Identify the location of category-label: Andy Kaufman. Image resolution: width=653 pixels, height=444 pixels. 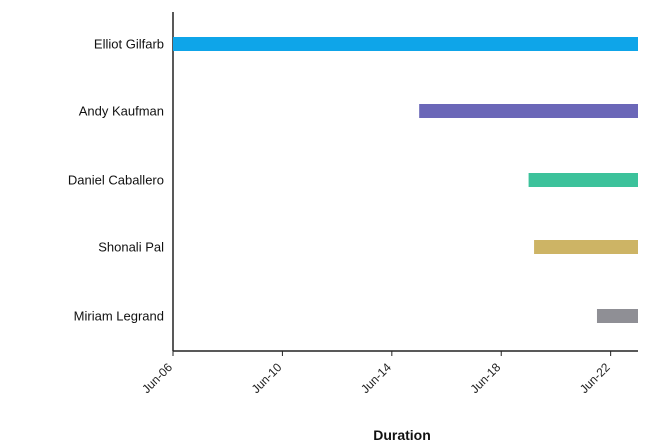
(121, 111).